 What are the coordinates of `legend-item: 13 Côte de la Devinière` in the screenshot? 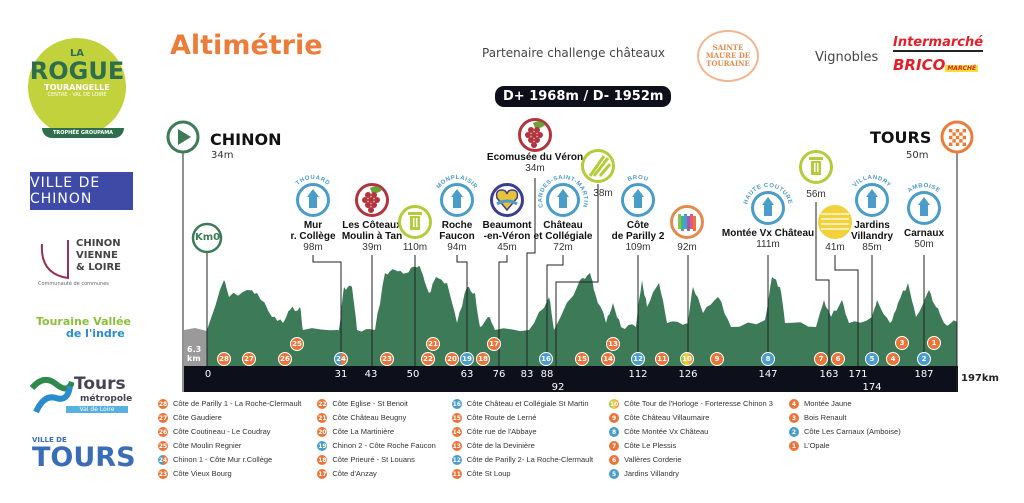 It's located at (493, 446).